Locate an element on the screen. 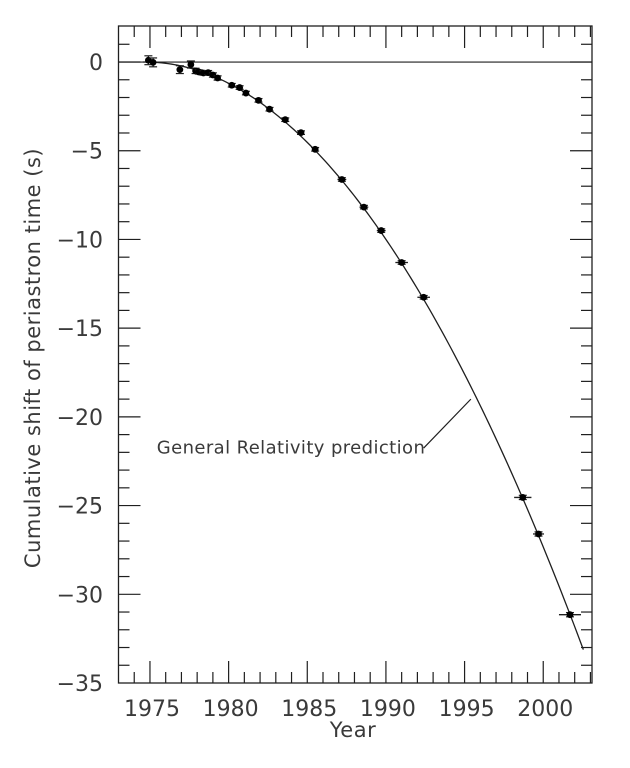 This screenshot has height=768, width=630. y-tick-label--20: −20 is located at coordinates (80, 418).